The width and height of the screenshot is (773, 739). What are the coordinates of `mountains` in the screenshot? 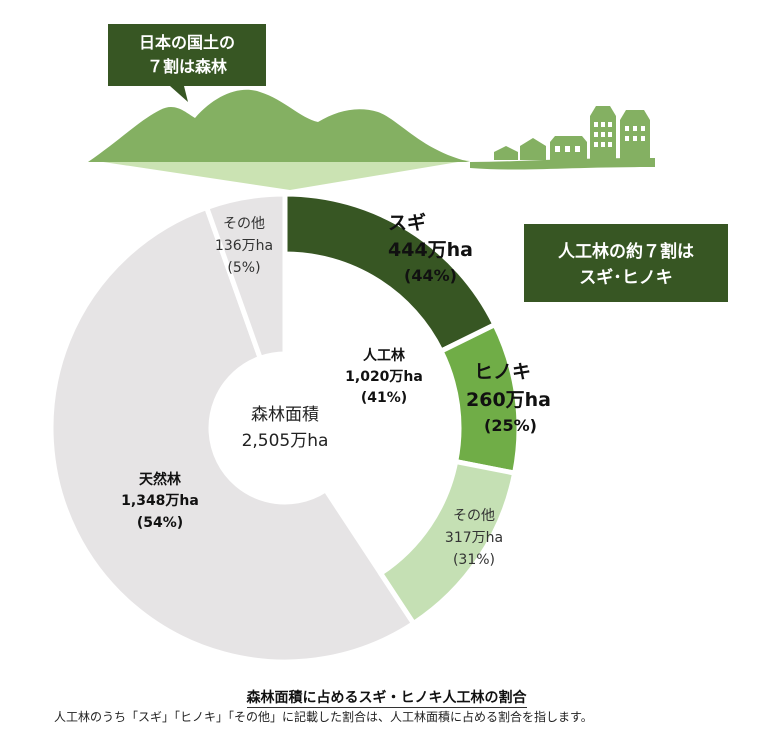 It's located at (279, 125).